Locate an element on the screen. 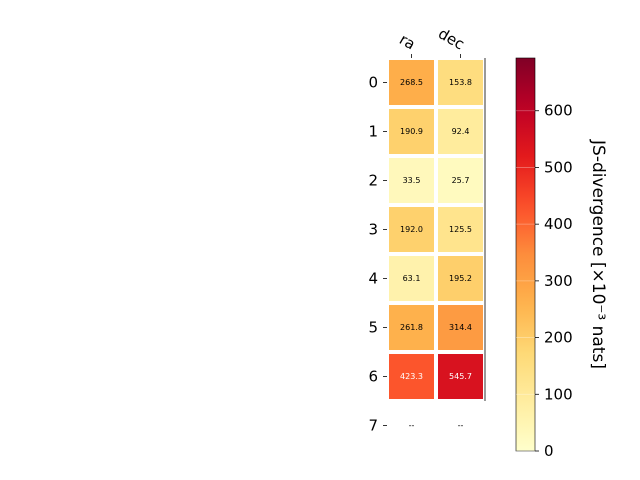 The width and height of the screenshot is (640, 480). heatmap-cell-label: 268.5 is located at coordinates (411, 82).